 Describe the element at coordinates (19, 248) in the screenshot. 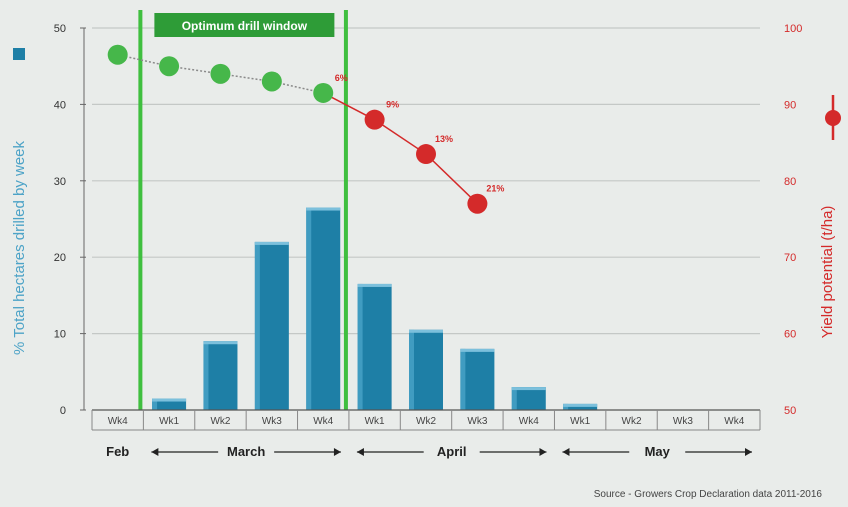

I see `left-axis-label: % Total hectares drilled by week` at that location.